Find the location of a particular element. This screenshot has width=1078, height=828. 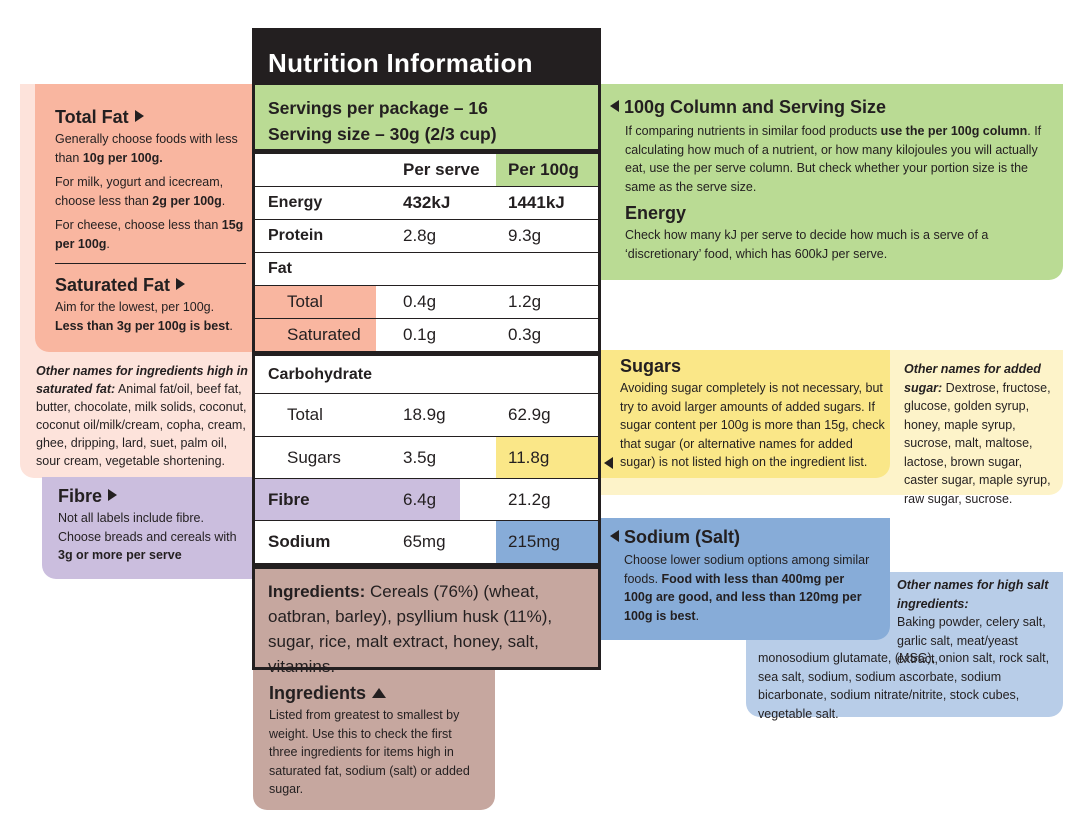

sugars-heading: Sugars is located at coordinates (651, 366).